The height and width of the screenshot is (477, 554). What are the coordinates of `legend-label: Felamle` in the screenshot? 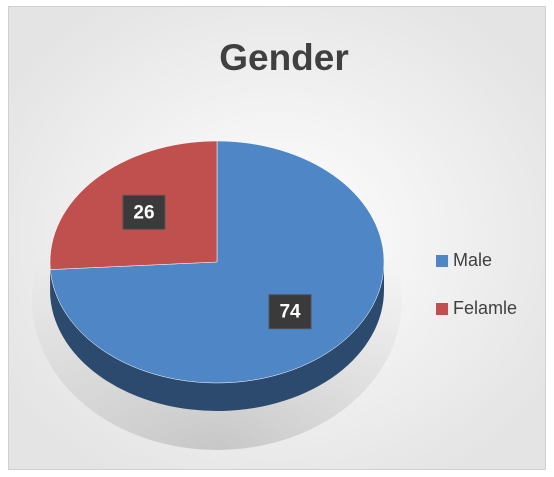 It's located at (485, 308).